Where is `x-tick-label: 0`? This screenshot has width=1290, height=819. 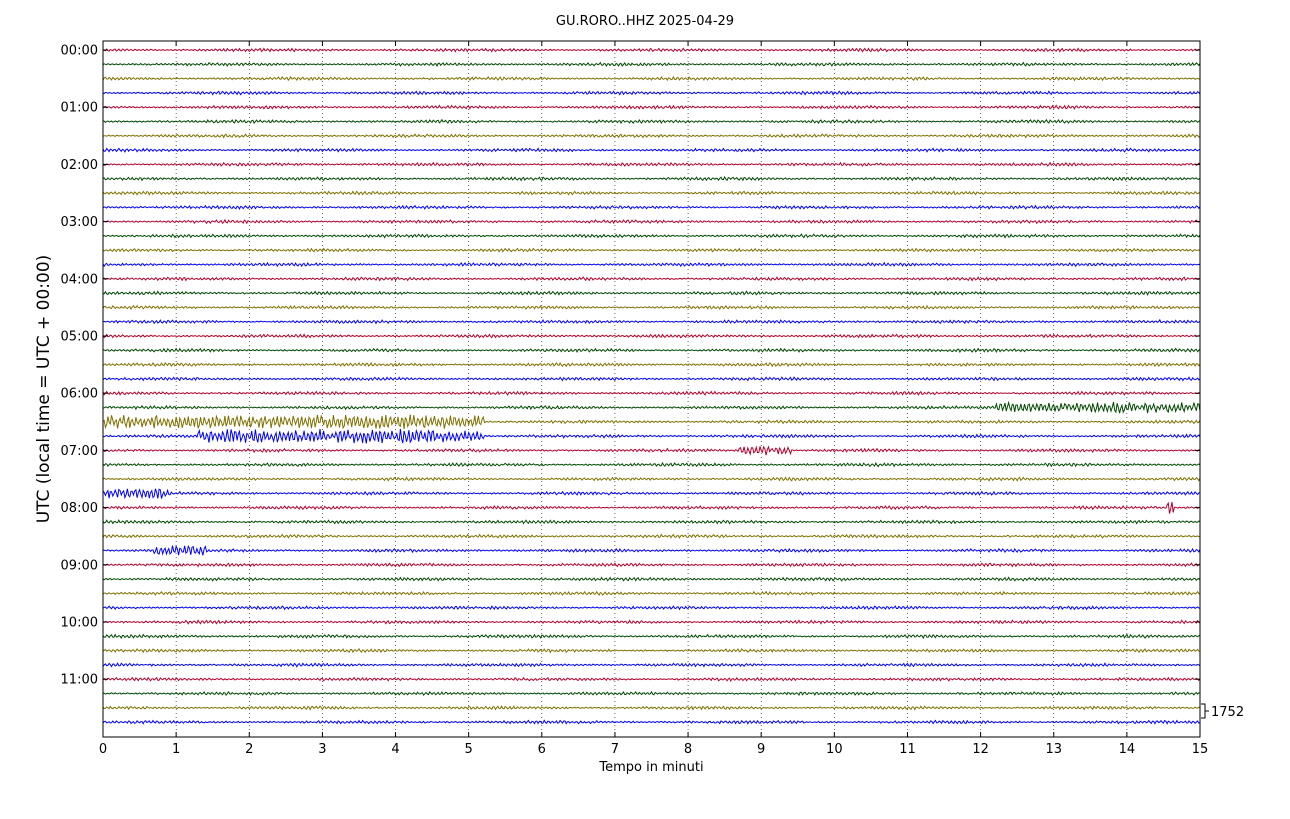 x-tick-label: 0 is located at coordinates (103, 749).